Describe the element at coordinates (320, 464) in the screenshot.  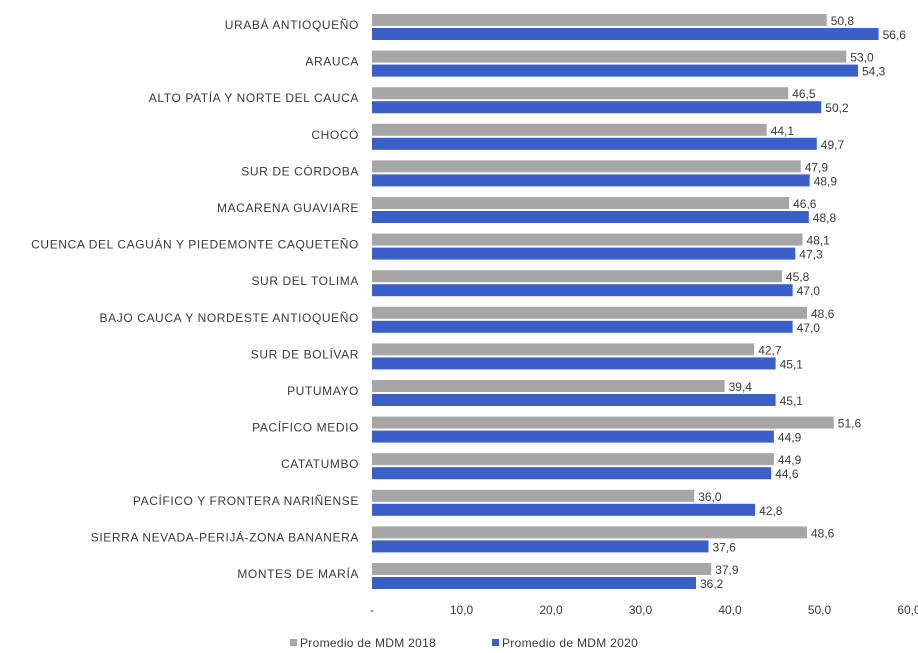
I see `category-label: CATATUMBO` at that location.